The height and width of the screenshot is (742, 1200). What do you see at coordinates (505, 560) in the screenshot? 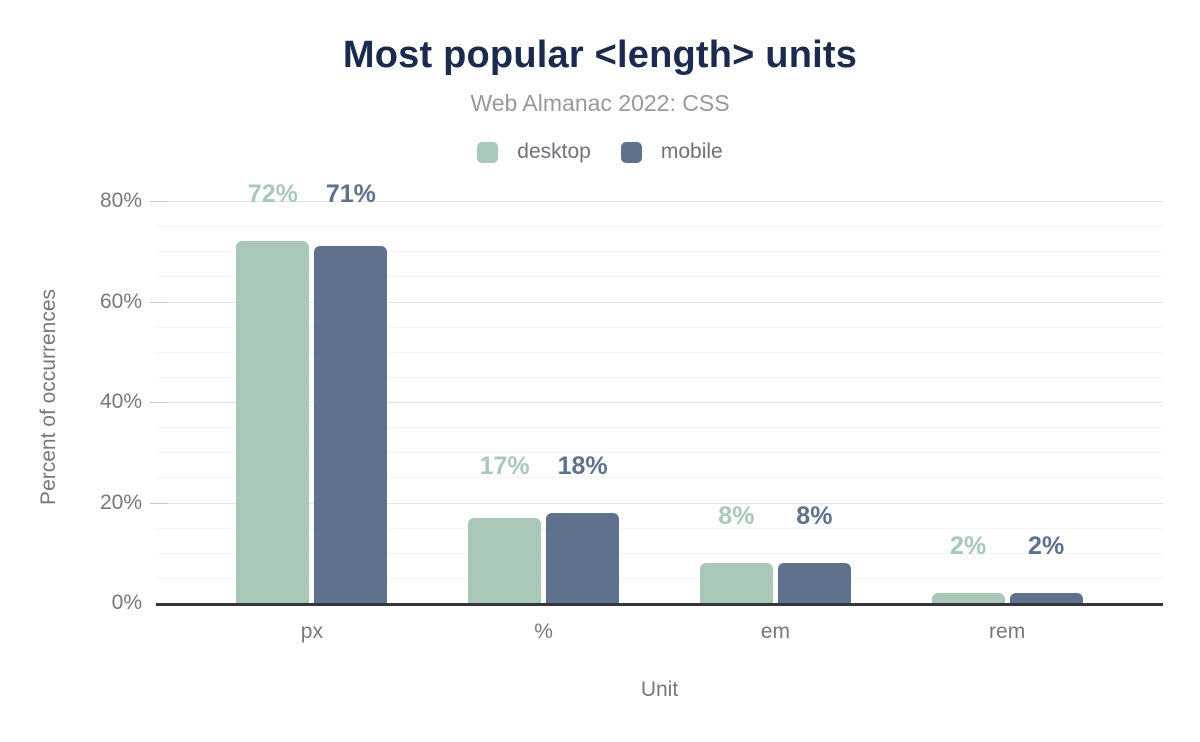
I see `bar-desktop-%` at bounding box center [505, 560].